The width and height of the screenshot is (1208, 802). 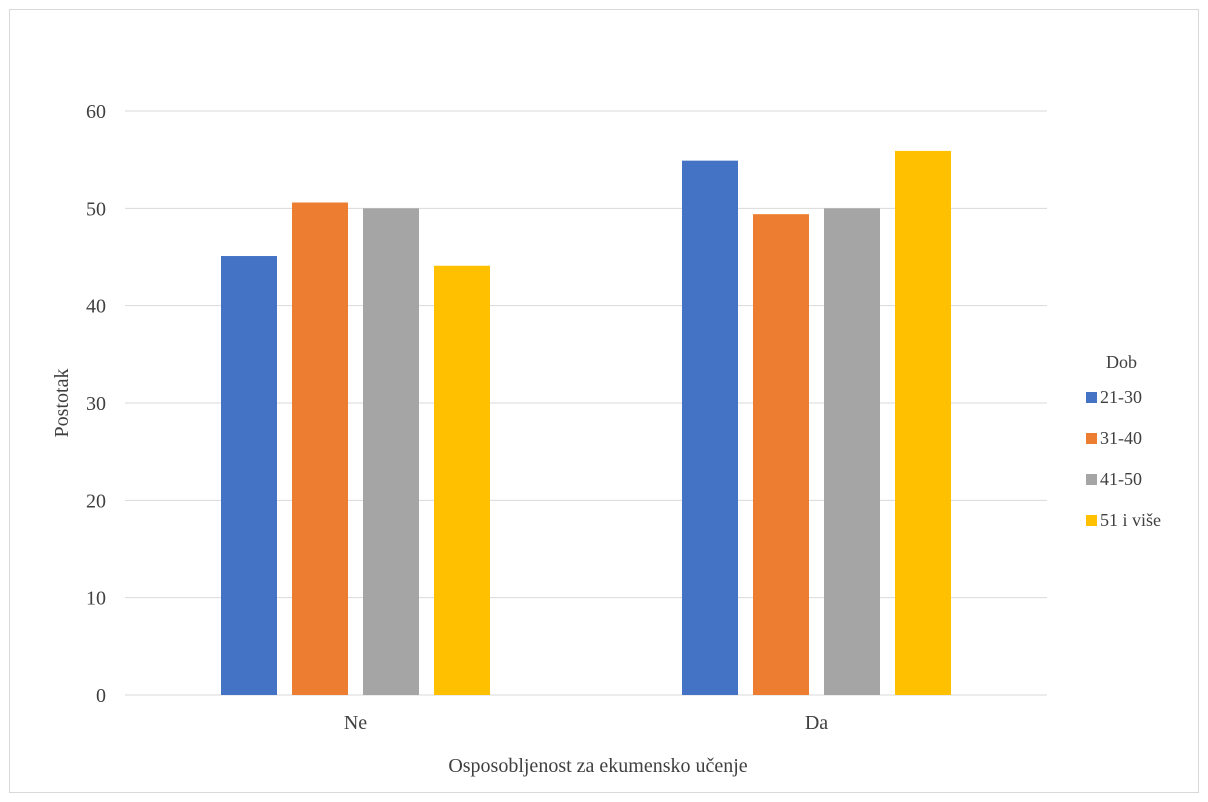 I want to click on legend-label: 31-40, so click(x=1121, y=437).